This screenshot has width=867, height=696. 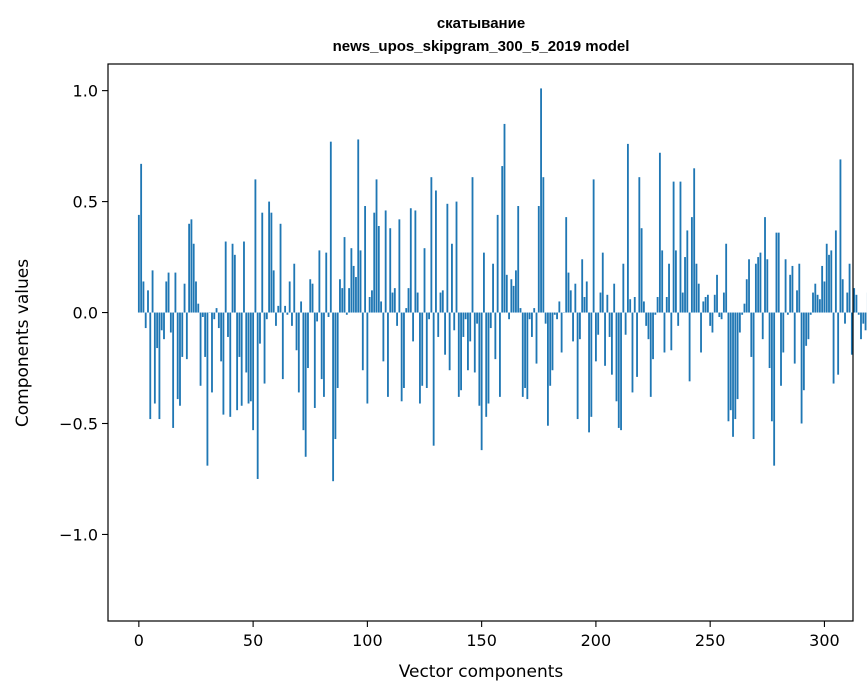 What do you see at coordinates (481, 46) in the screenshot?
I see `chart-title-line-2: news_upos_skipgram_300_5_2019 model` at bounding box center [481, 46].